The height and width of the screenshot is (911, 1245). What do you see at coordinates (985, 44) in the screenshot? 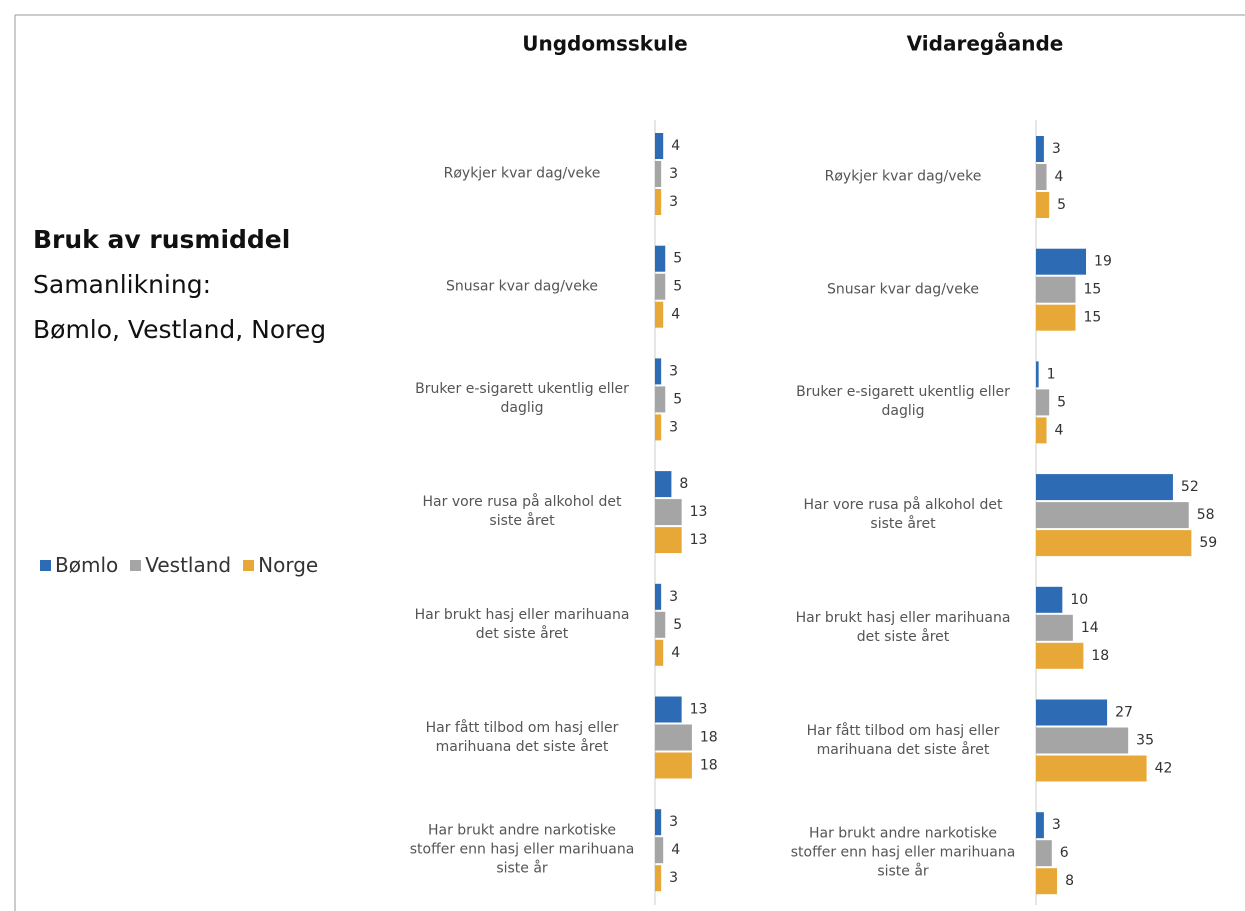
I see `panel-title: Vidaregåande` at bounding box center [985, 44].